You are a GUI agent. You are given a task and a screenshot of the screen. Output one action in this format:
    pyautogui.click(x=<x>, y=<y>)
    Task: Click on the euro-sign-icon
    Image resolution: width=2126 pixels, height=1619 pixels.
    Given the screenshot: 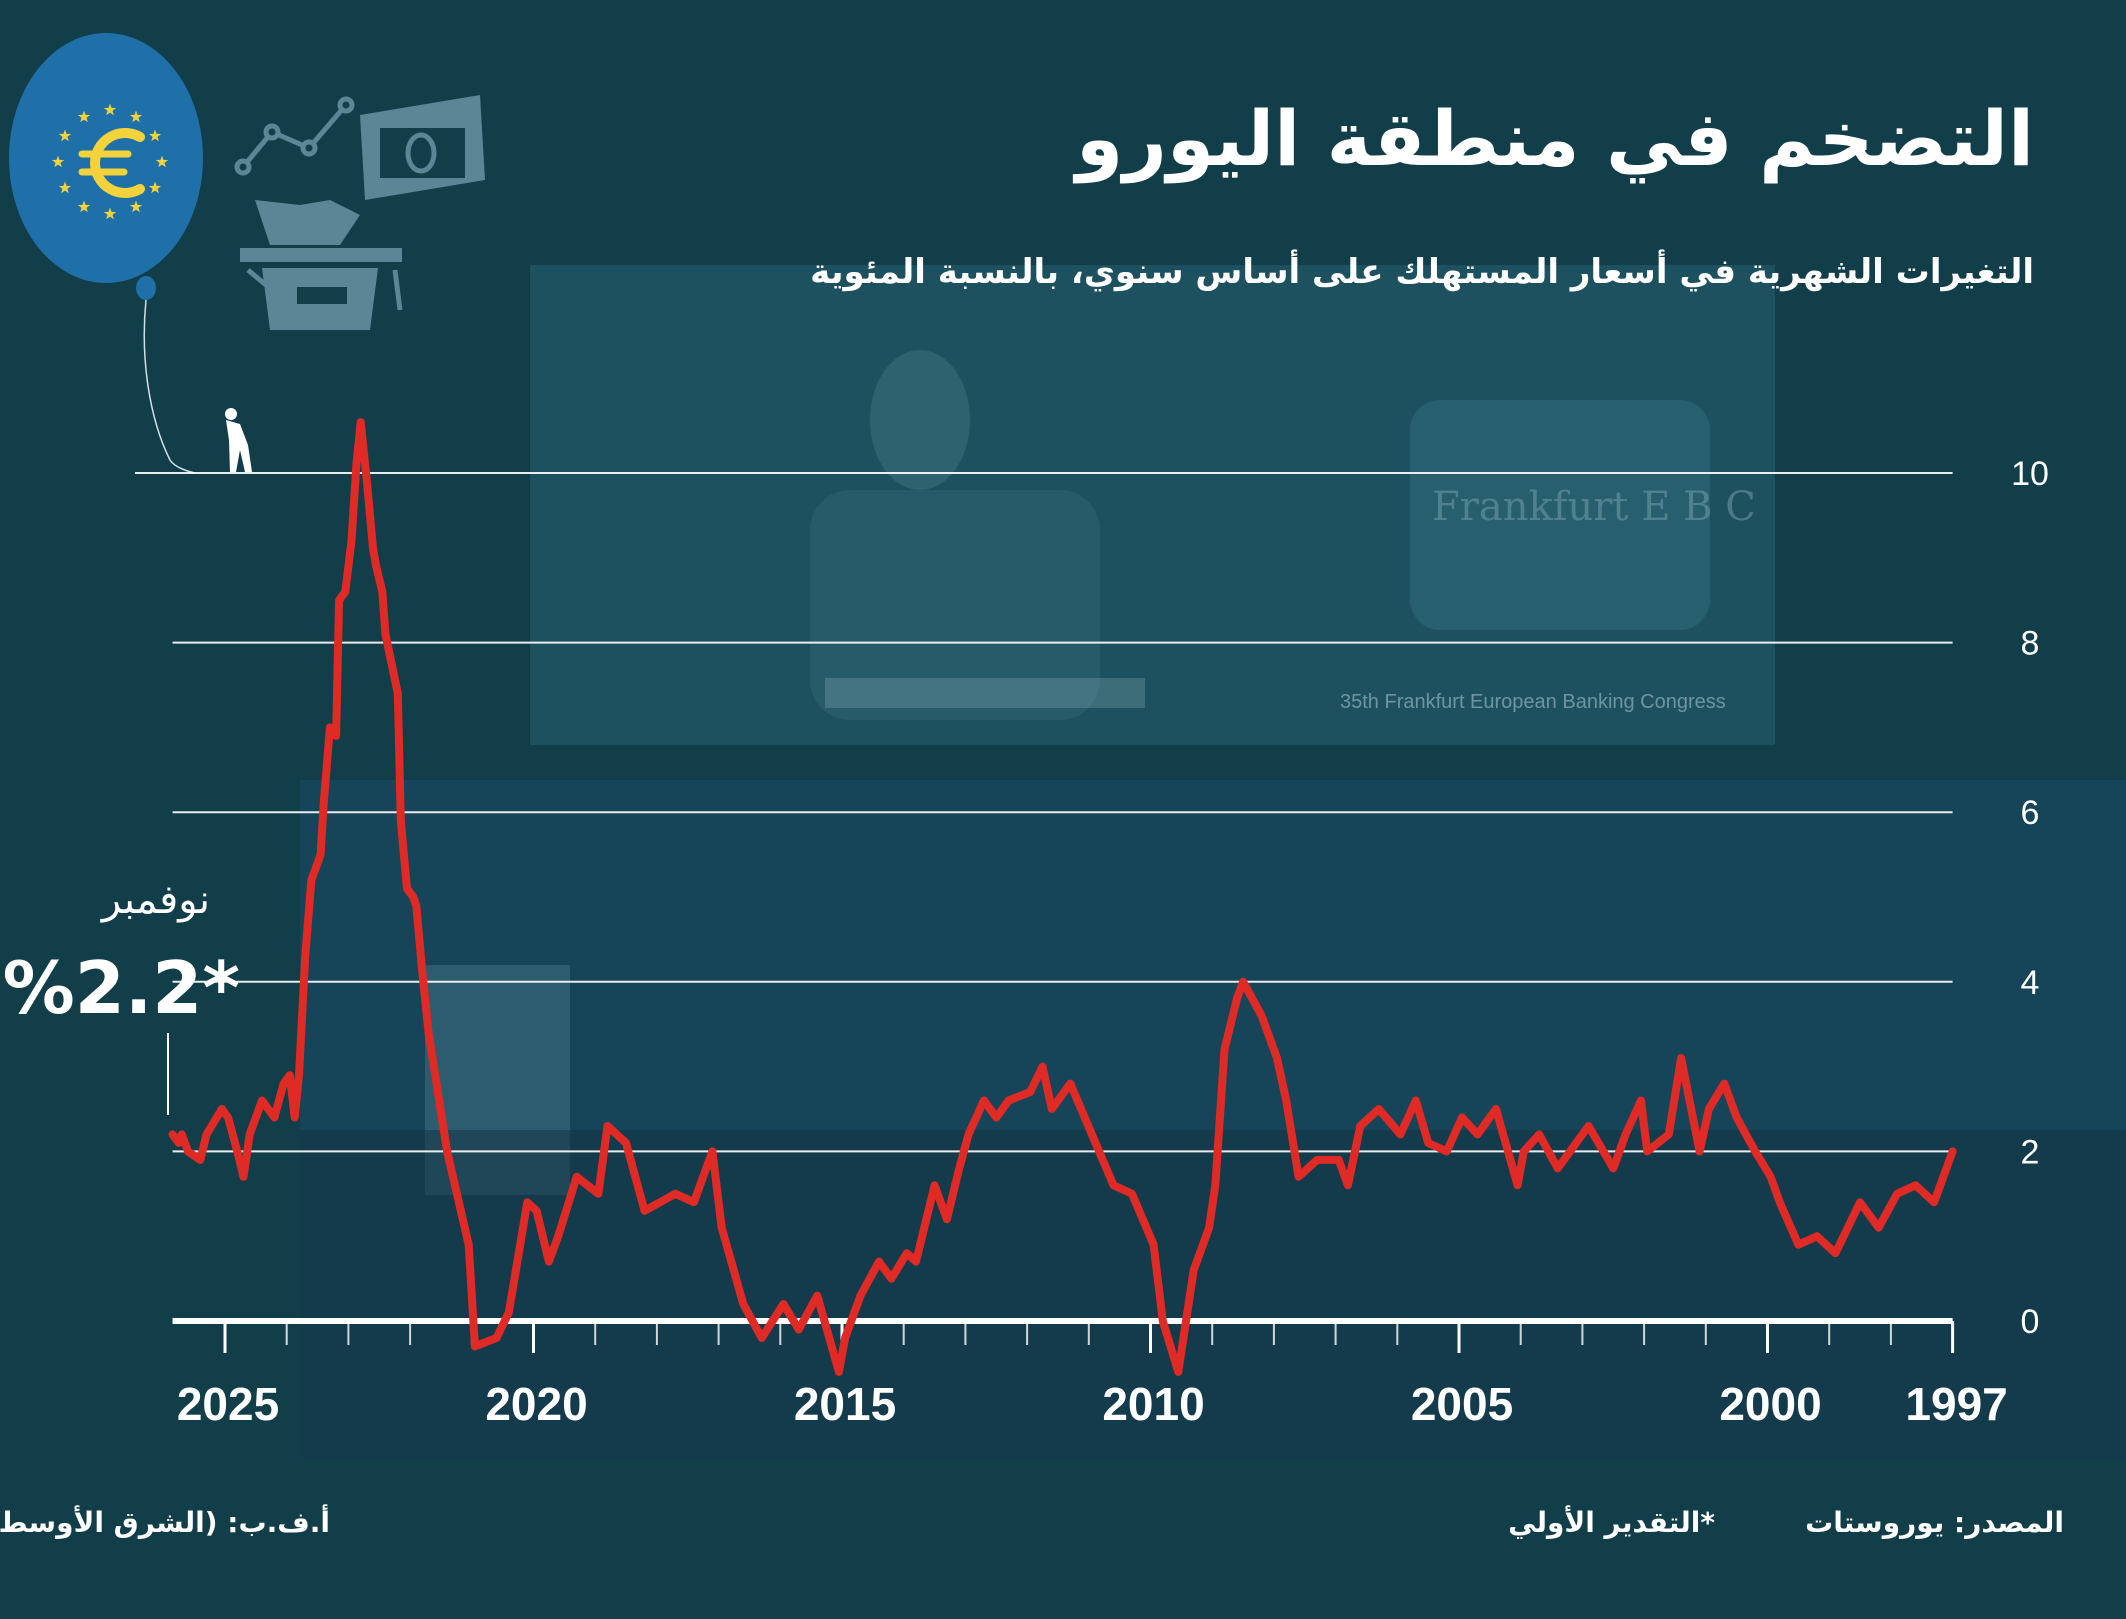 What is the action you would take?
    pyautogui.click(x=111, y=163)
    